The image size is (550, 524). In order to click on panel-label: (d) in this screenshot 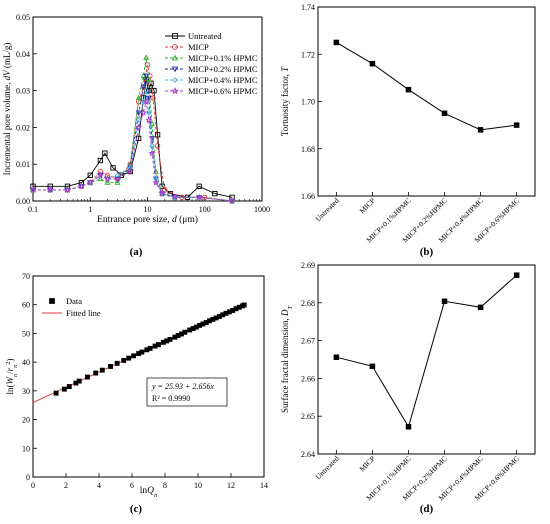, I will do `click(427, 509)`.